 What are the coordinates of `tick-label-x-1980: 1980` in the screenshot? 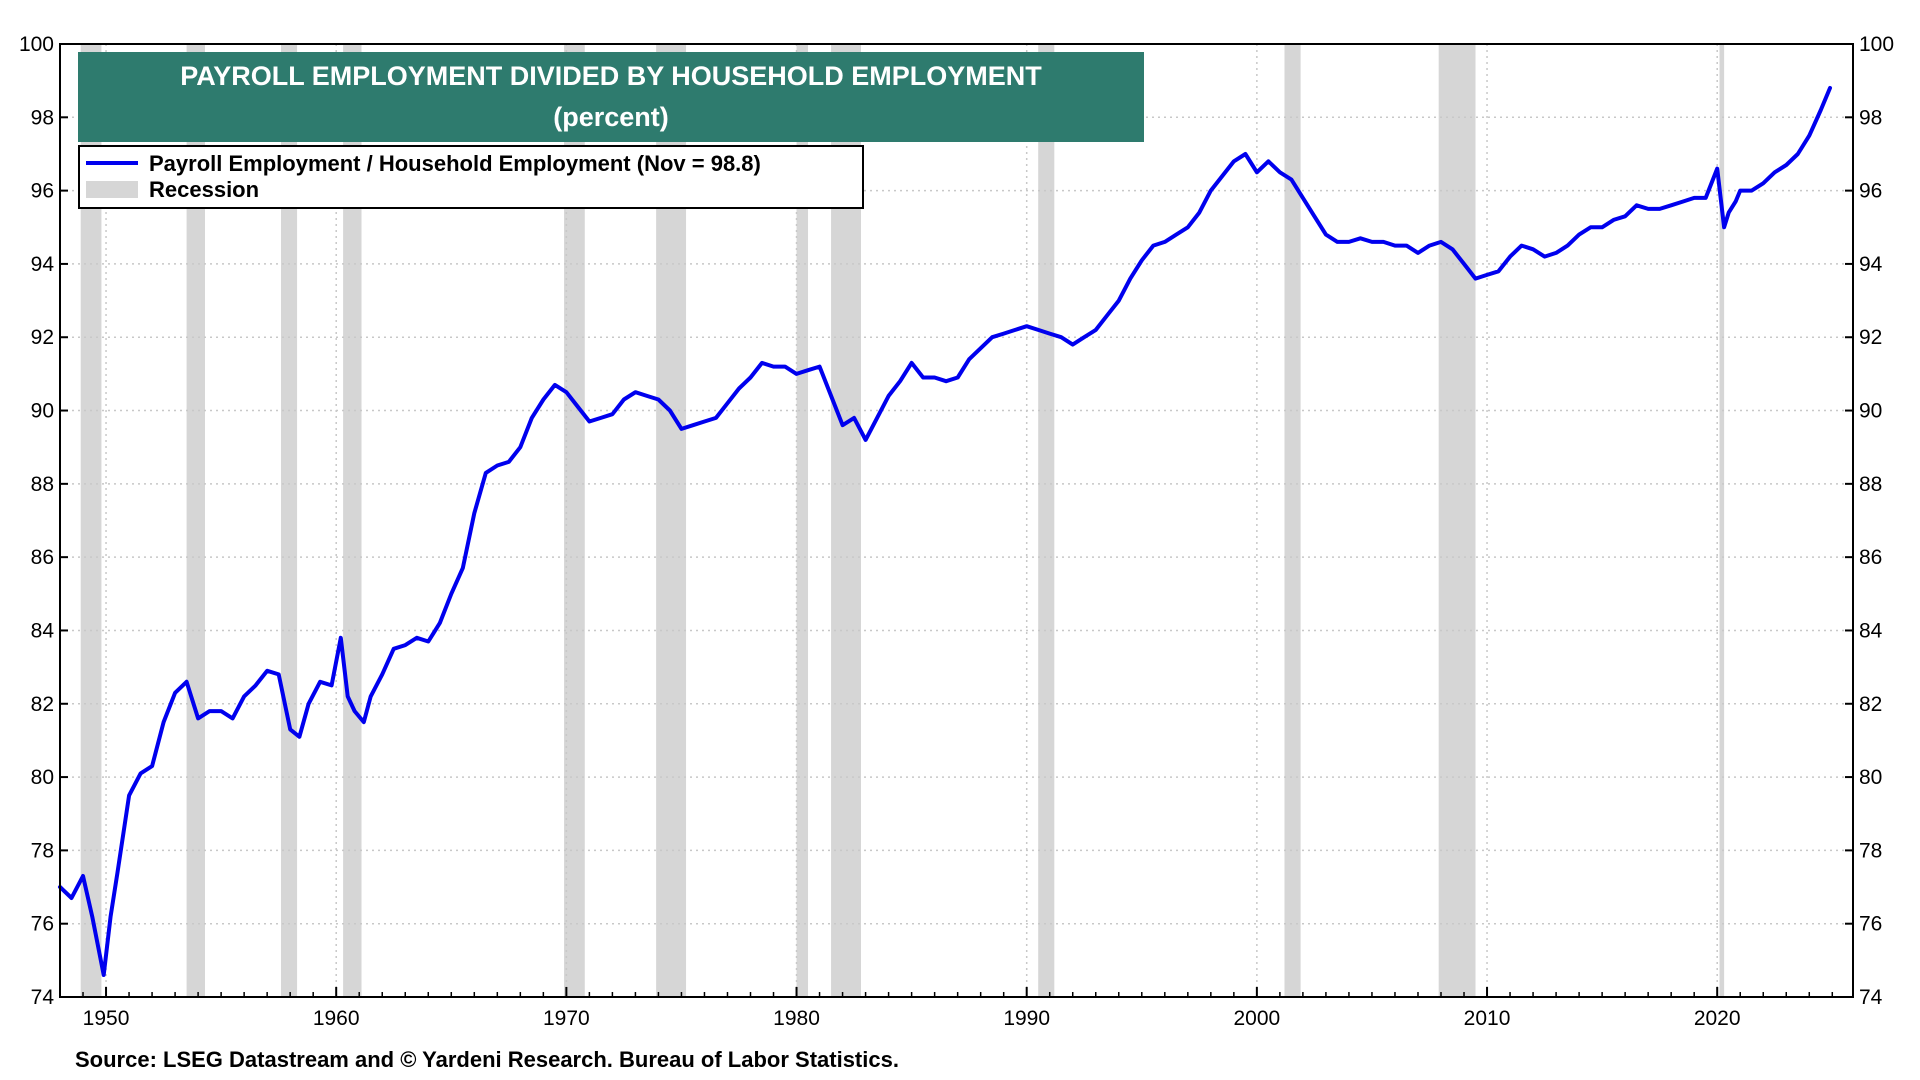 It's located at (796, 1018).